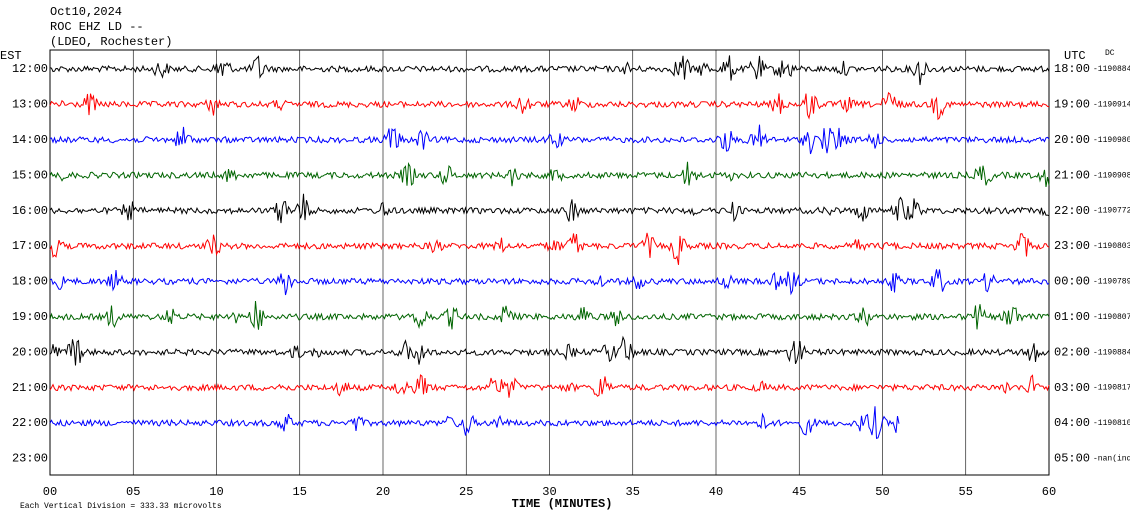 This screenshot has height=519, width=1130. I want to click on est-hour: 19:00, so click(30, 317).